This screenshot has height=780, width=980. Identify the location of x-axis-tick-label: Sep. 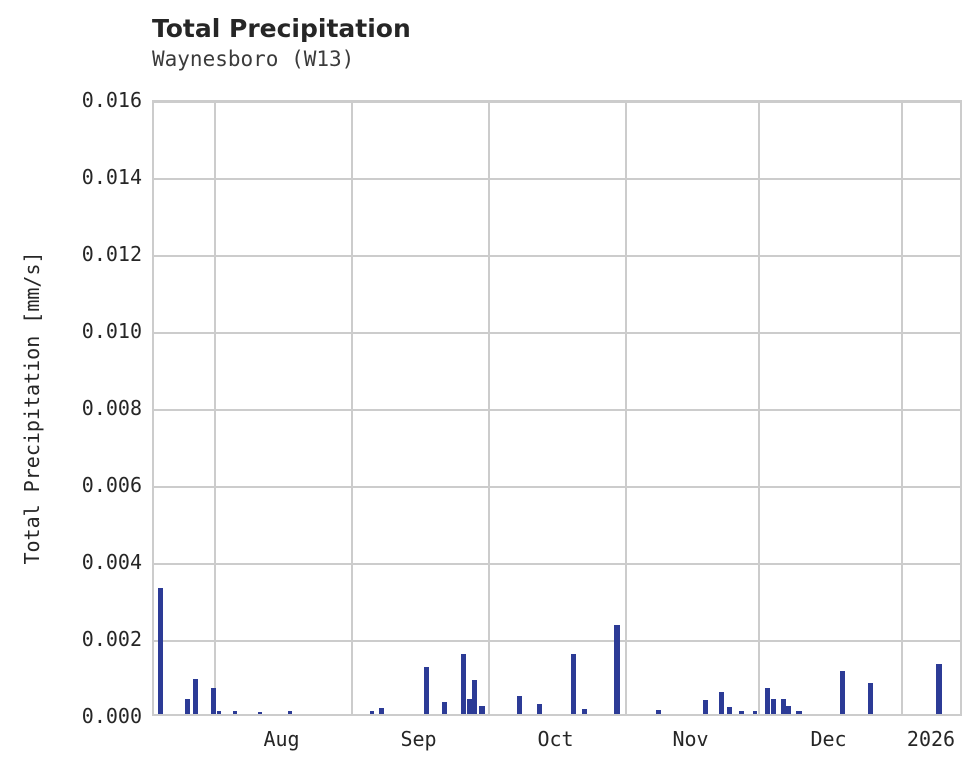
(418, 739).